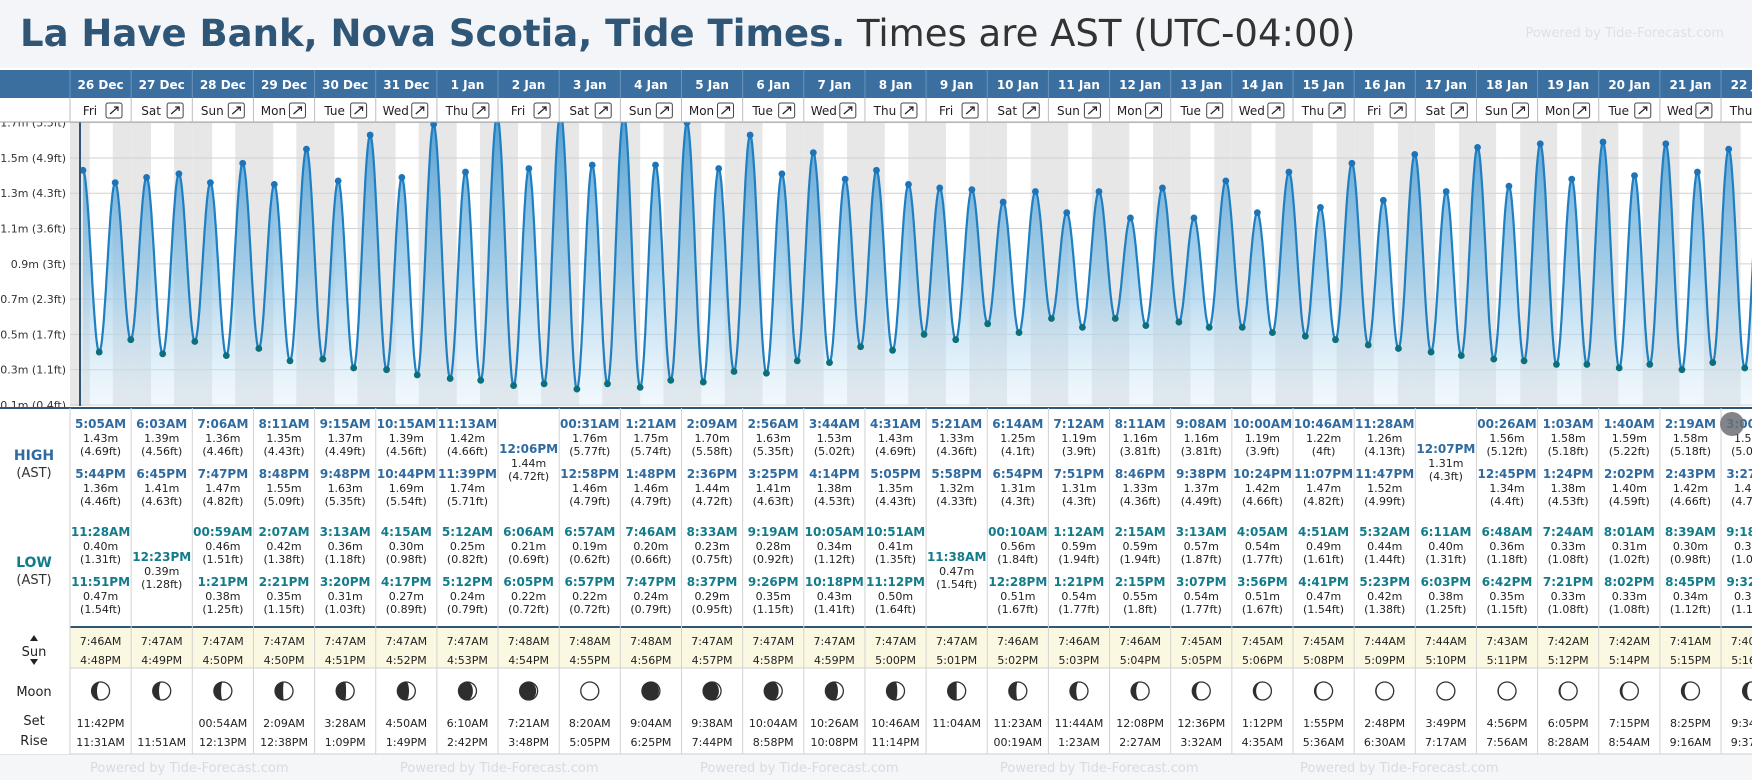  Describe the element at coordinates (1323, 438) in the screenshot. I see `high-tide-height-m: 1.22m` at that location.